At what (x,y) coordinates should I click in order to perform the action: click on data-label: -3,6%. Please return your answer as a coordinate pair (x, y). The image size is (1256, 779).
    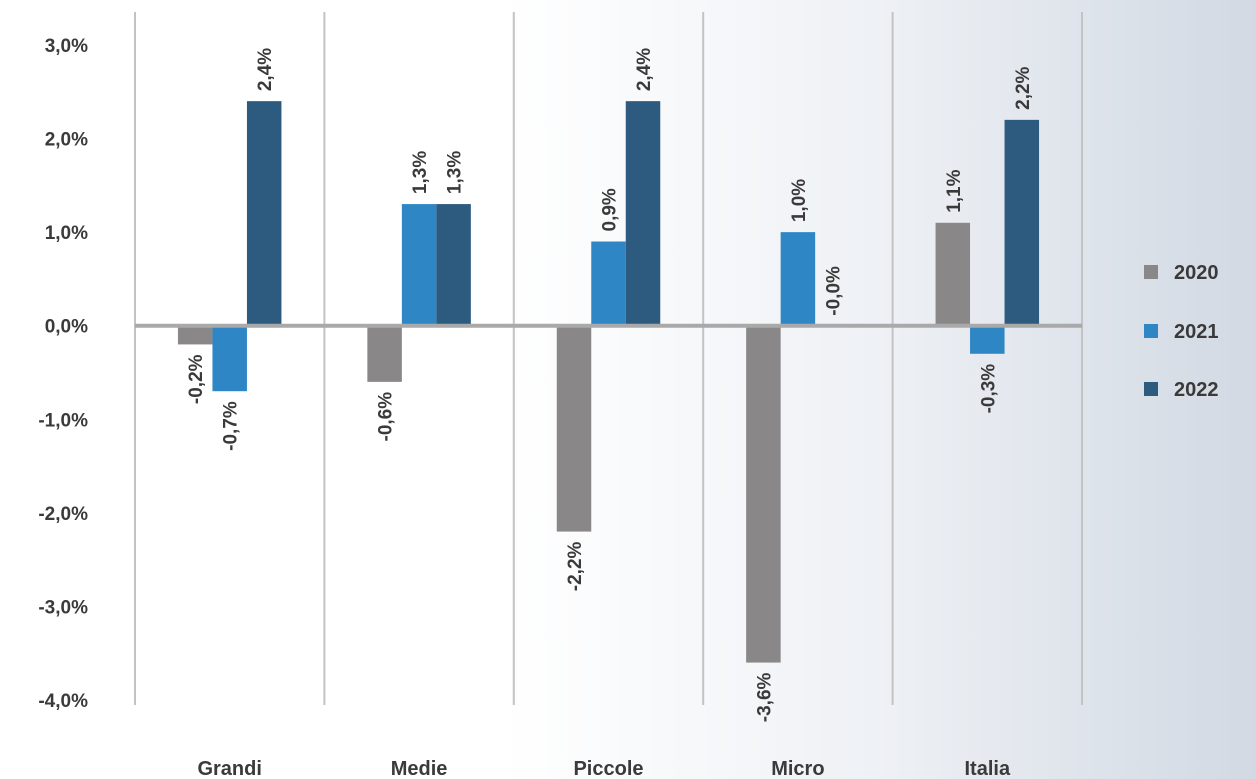
    Looking at the image, I should click on (764, 697).